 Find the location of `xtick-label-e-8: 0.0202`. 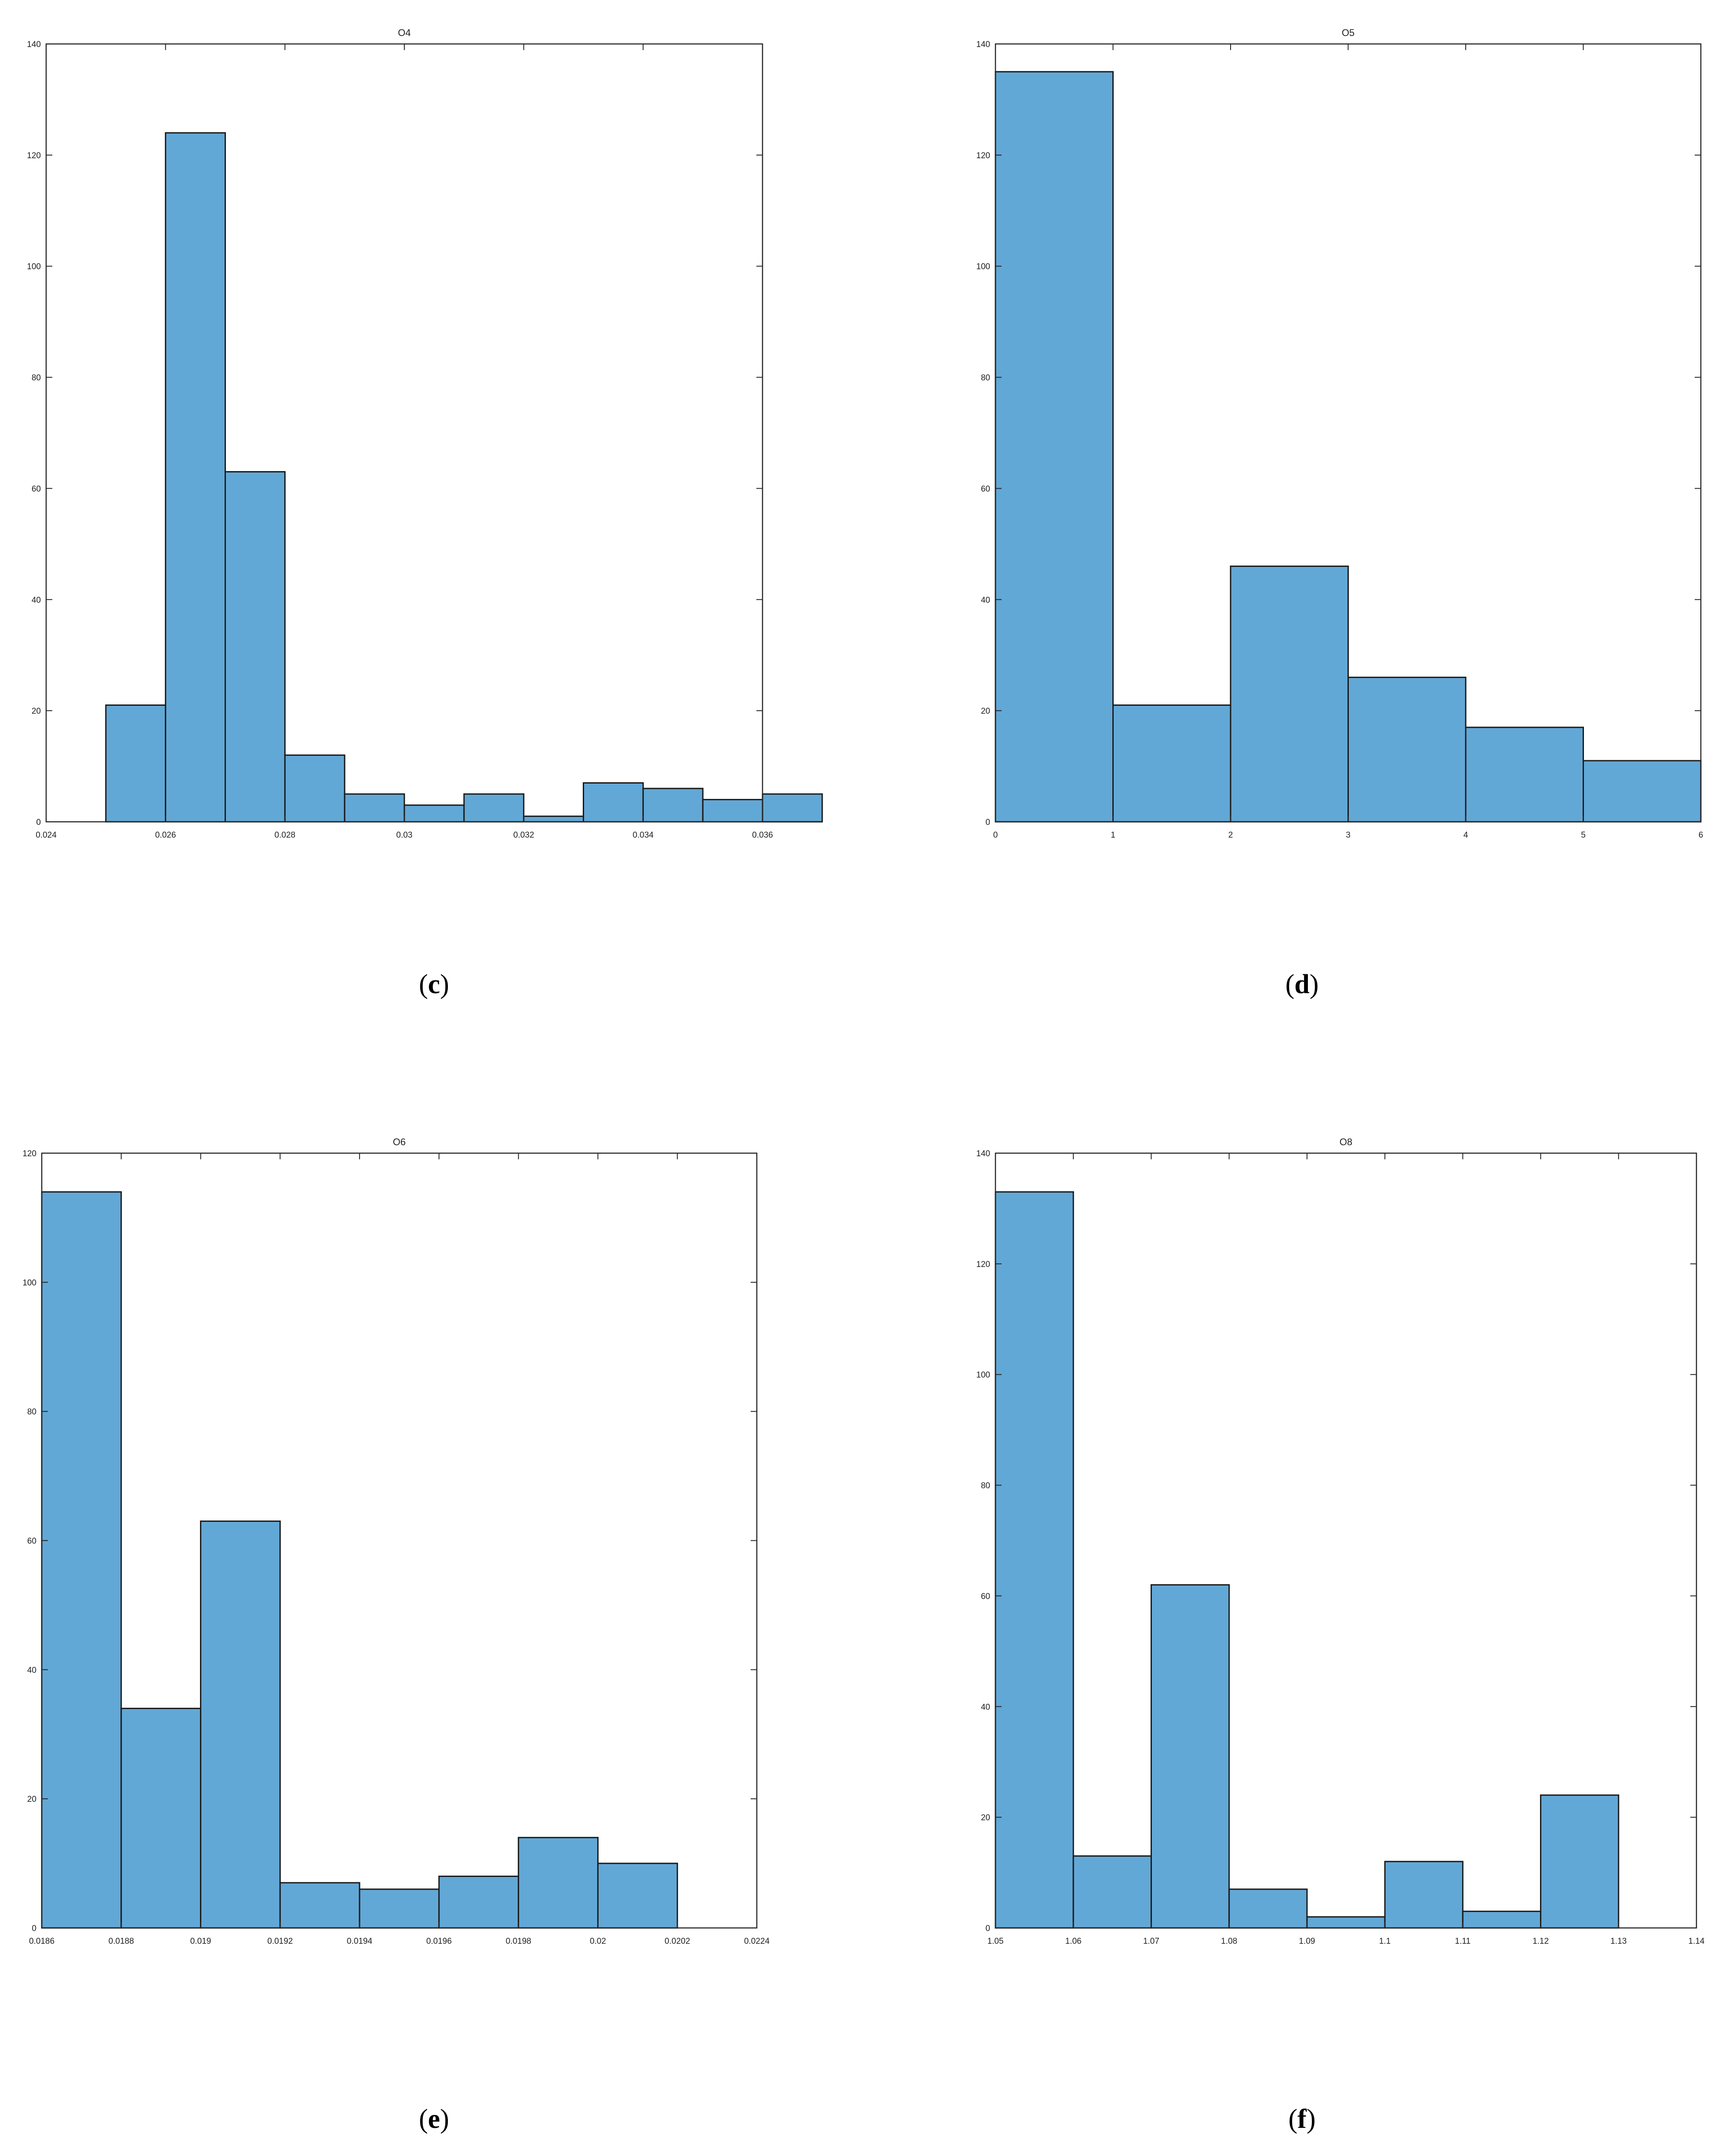

xtick-label-e-8: 0.0202 is located at coordinates (678, 1941).